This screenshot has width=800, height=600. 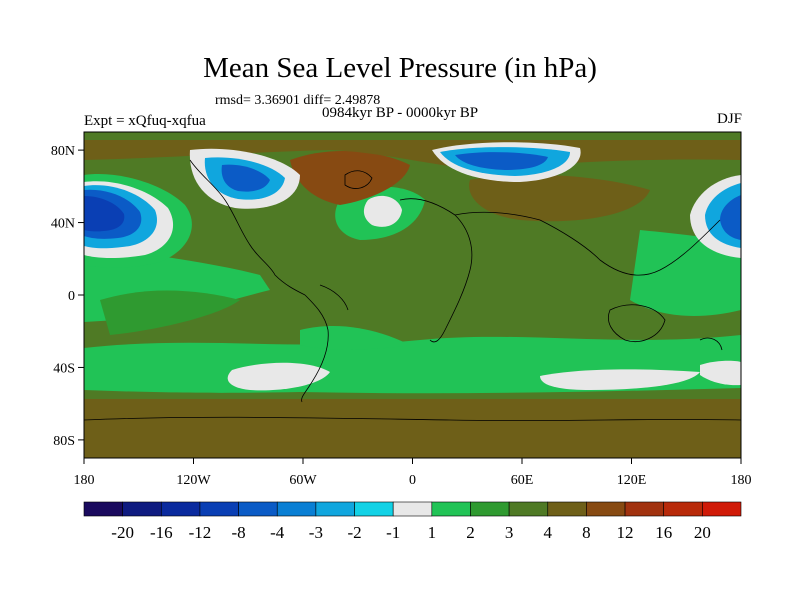 What do you see at coordinates (586, 532) in the screenshot?
I see `colorbar-label: 8` at bounding box center [586, 532].